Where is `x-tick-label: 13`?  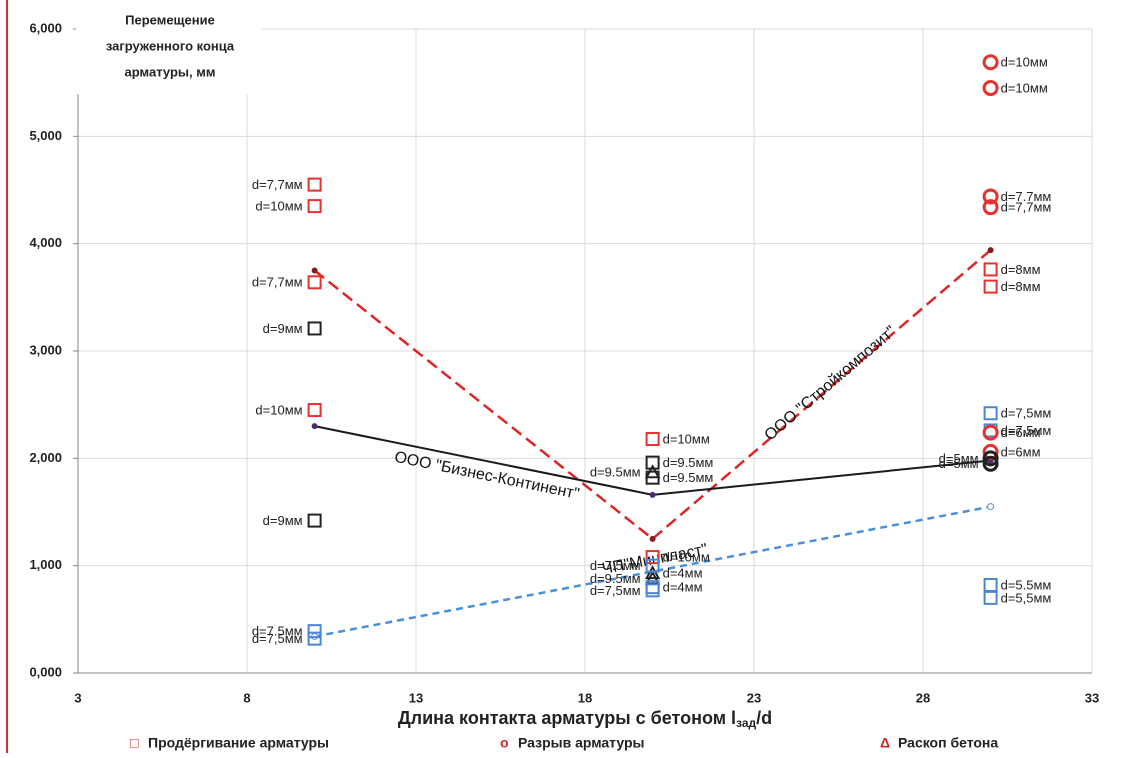 x-tick-label: 13 is located at coordinates (416, 697).